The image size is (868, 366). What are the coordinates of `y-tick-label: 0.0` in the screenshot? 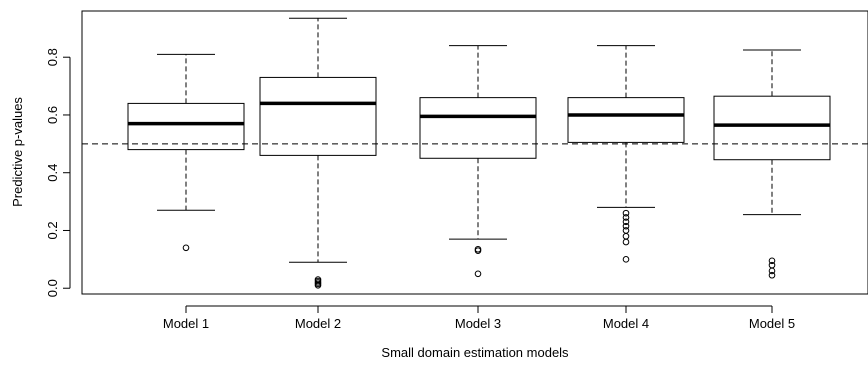 It's located at (52, 288).